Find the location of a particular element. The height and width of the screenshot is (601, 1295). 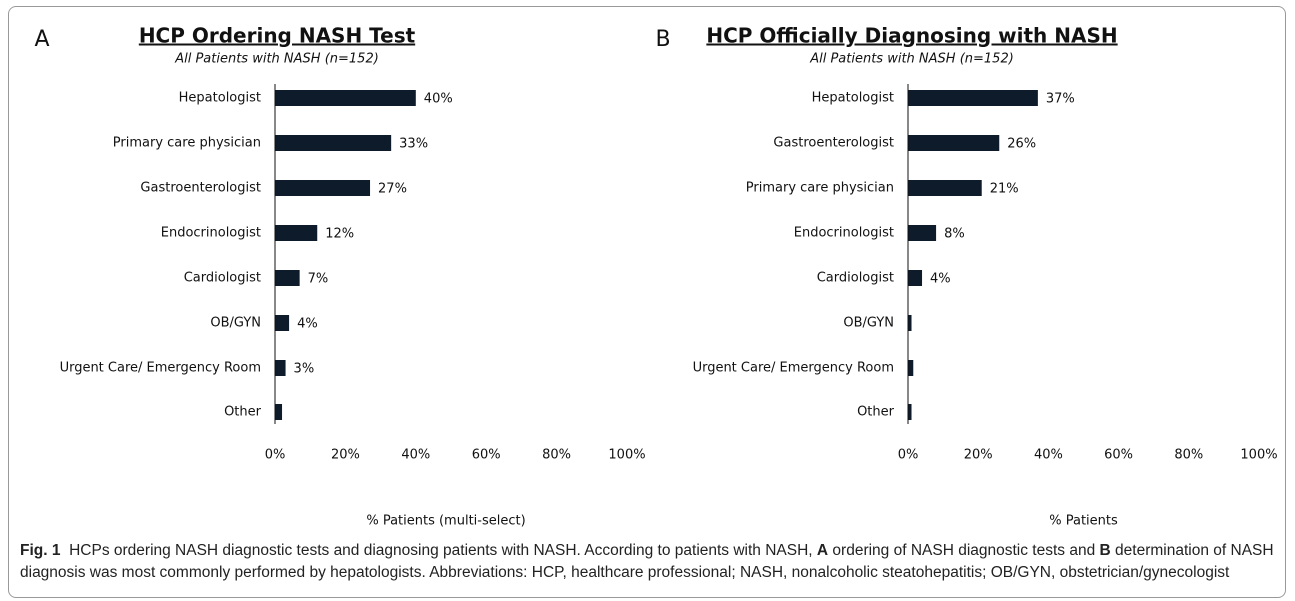

panel-label: A is located at coordinates (41, 39).